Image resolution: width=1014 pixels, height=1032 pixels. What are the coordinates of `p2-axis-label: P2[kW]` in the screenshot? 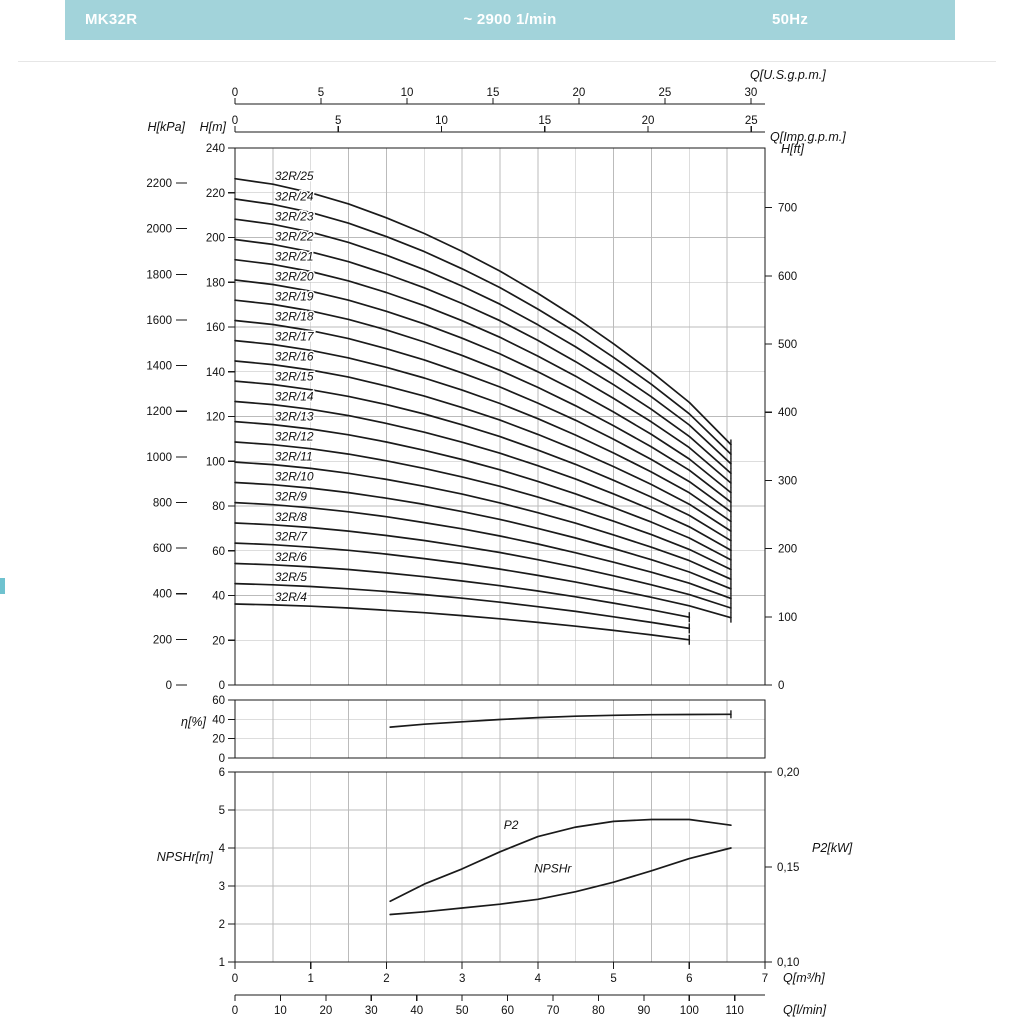 It's located at (832, 848).